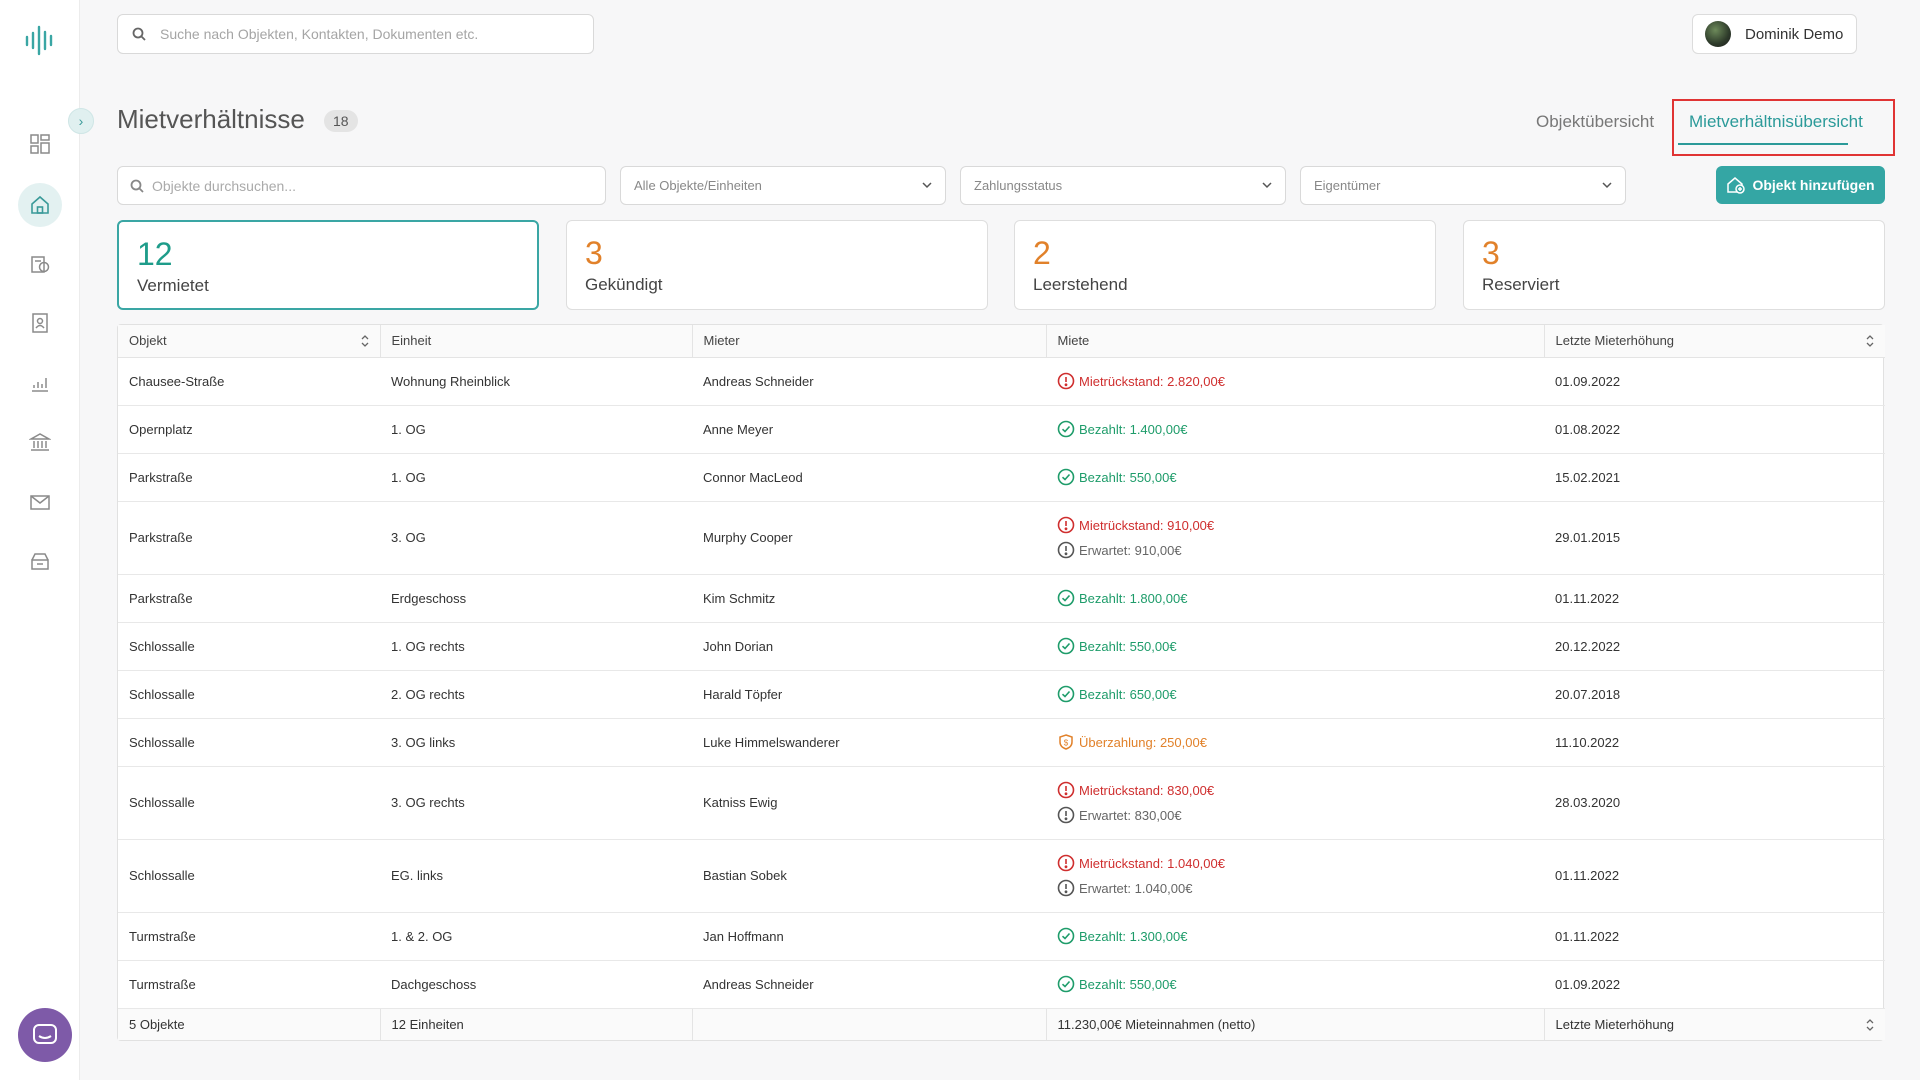 This screenshot has width=1920, height=1080. I want to click on page-title: Mietverhältnisse, so click(211, 119).